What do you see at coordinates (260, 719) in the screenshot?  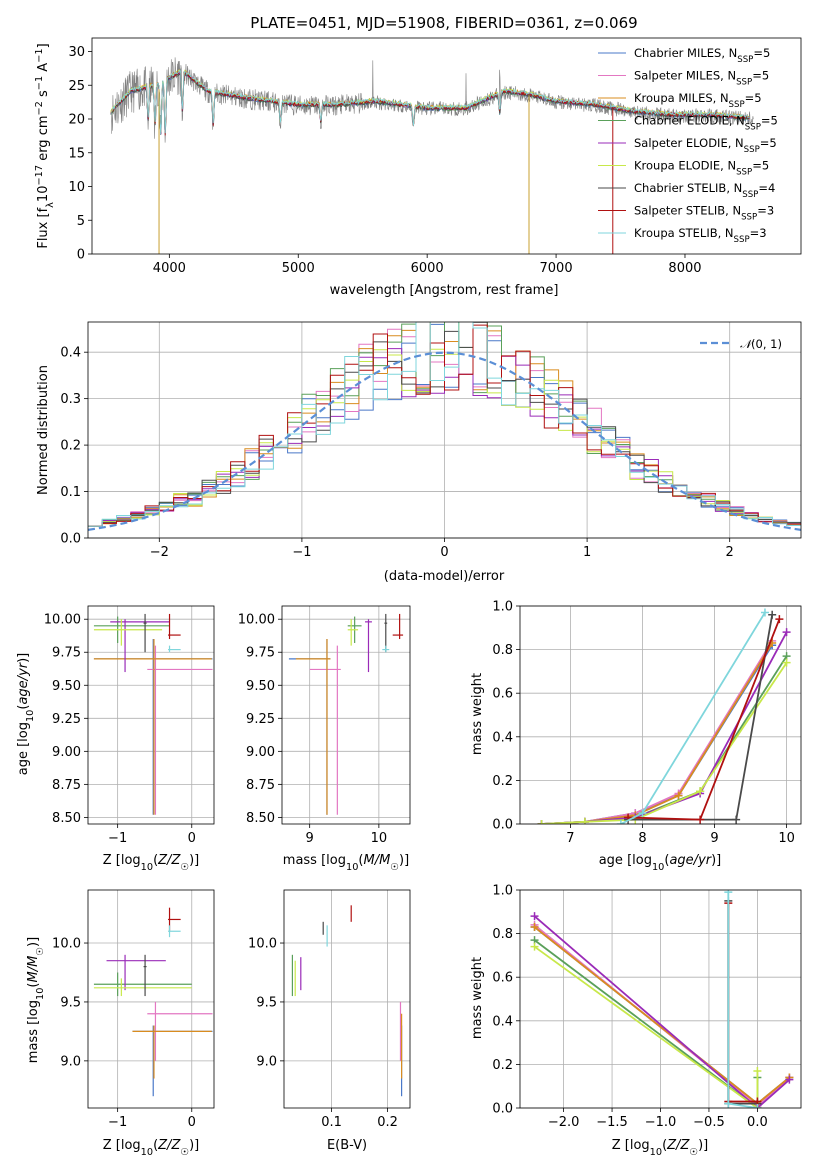 I see `y-tick-label: 9.25` at bounding box center [260, 719].